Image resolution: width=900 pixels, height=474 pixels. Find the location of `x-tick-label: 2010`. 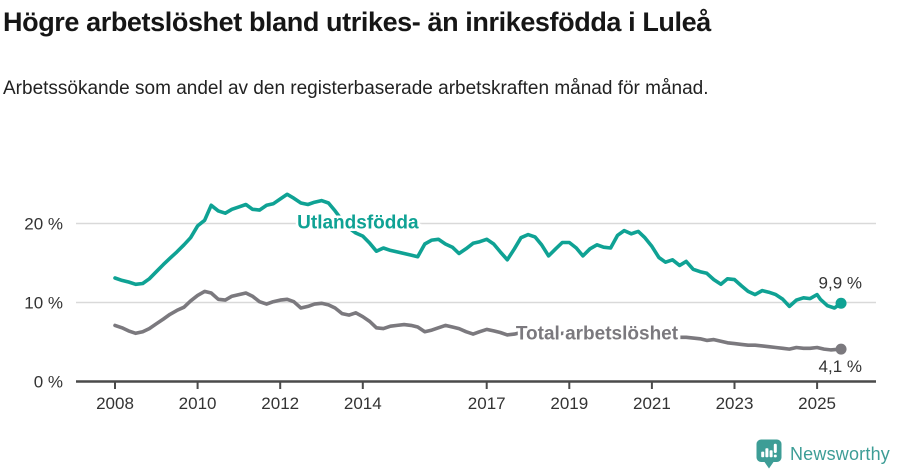

x-tick-label: 2010 is located at coordinates (198, 403).